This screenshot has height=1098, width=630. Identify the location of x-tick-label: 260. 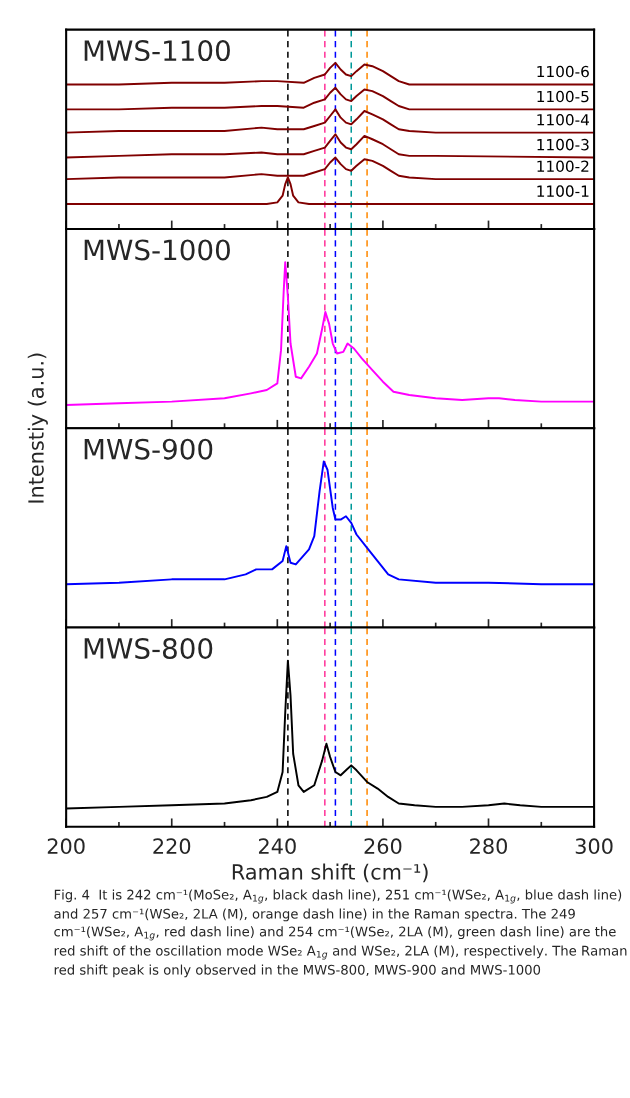
(383, 846).